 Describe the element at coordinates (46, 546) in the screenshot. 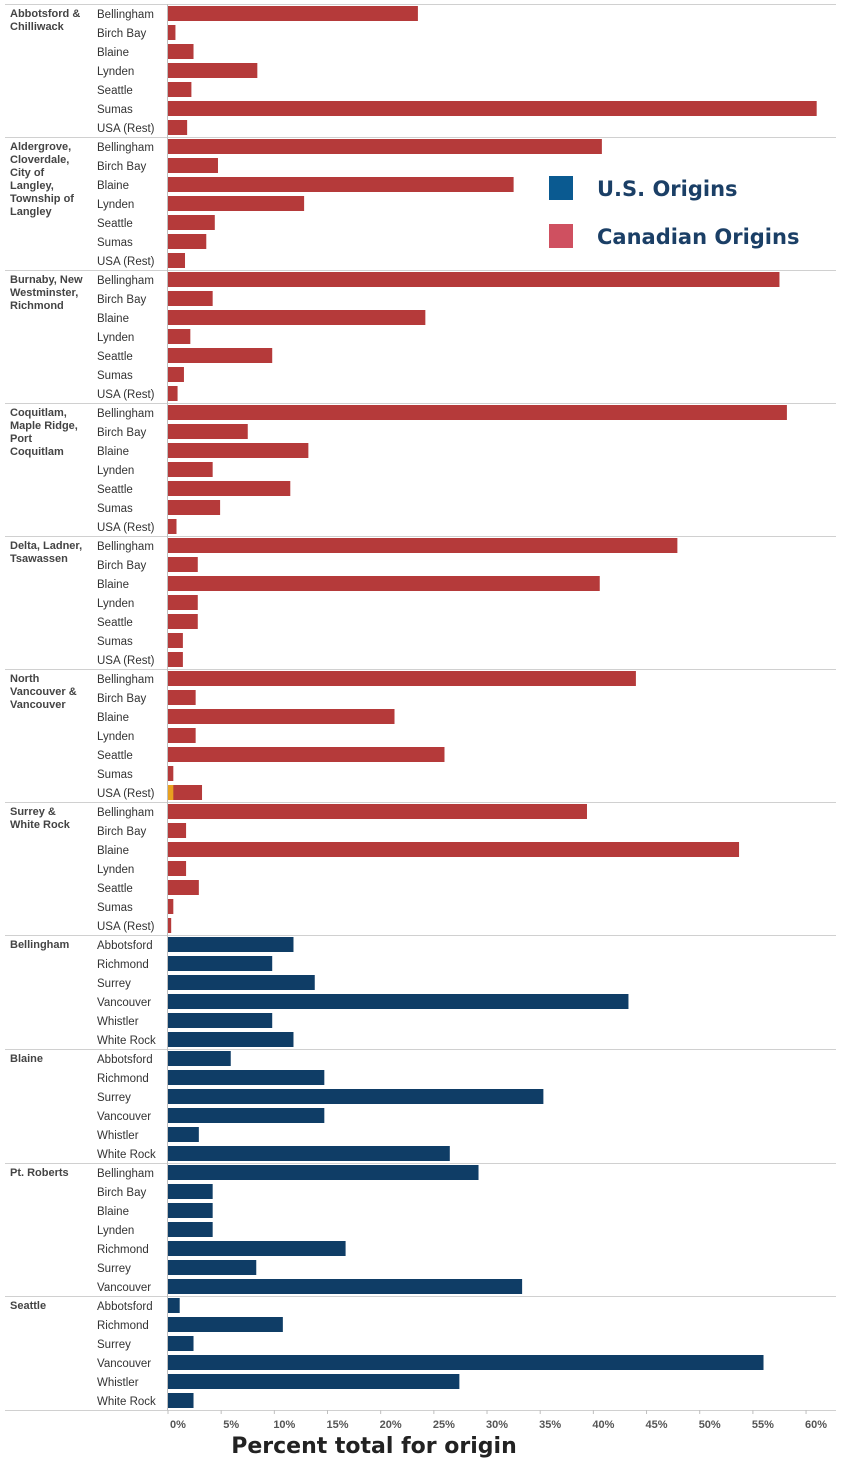

I see `group-label-line: Delta, Ladner,` at that location.